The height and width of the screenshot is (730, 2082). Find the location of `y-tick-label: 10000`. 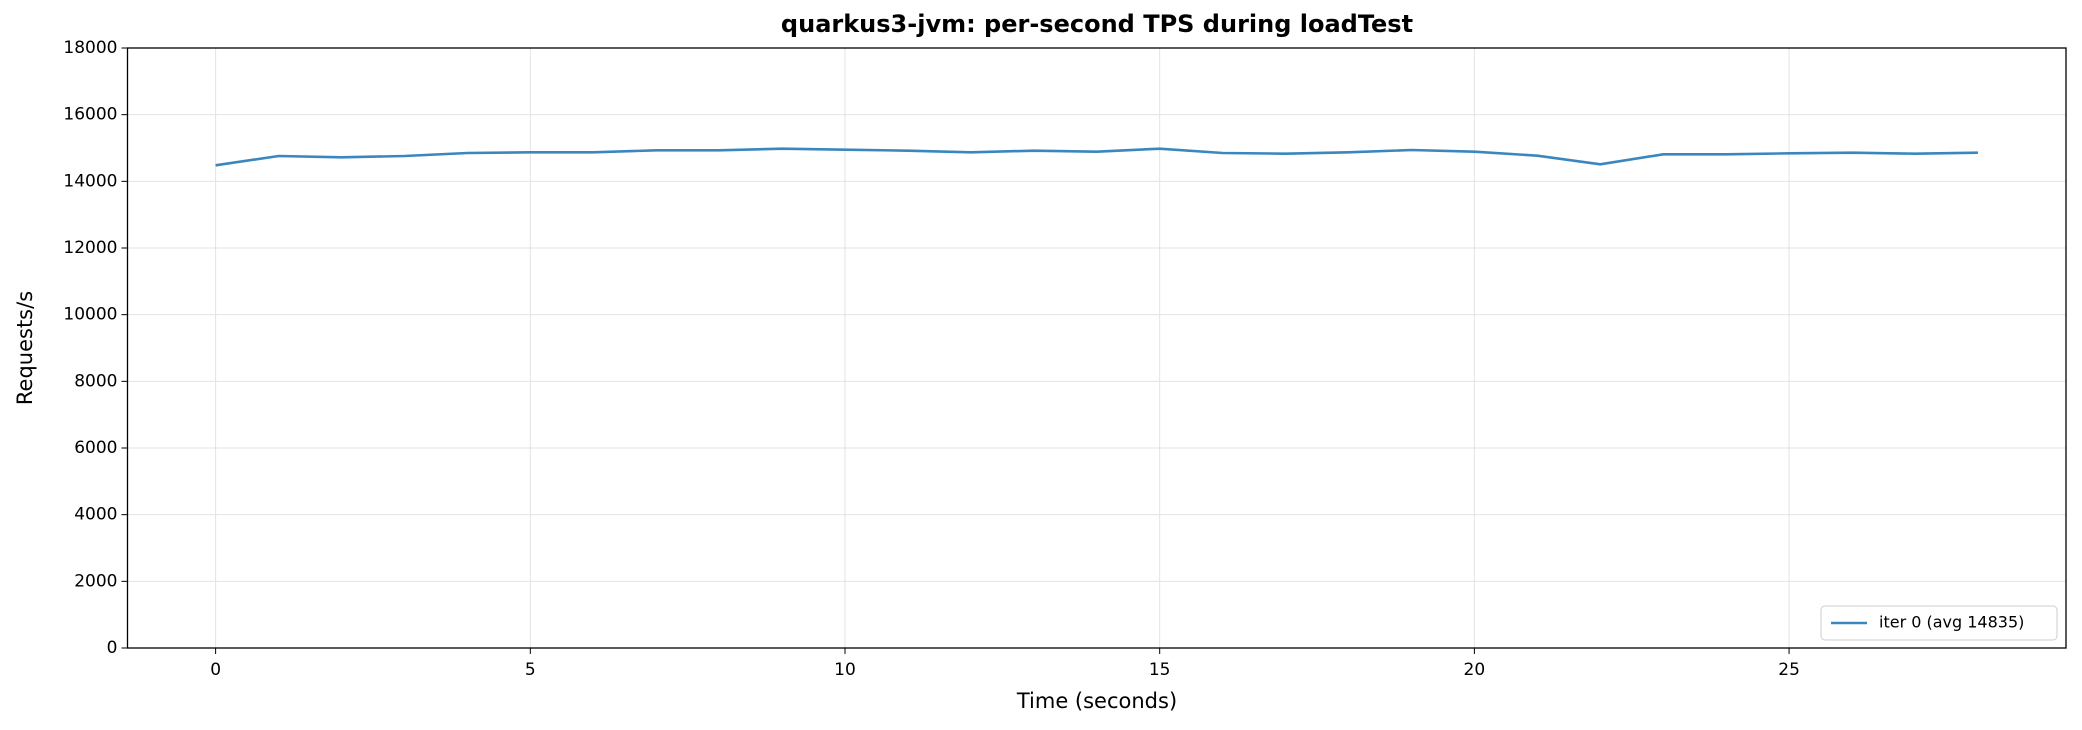

y-tick-label: 10000 is located at coordinates (90, 315).